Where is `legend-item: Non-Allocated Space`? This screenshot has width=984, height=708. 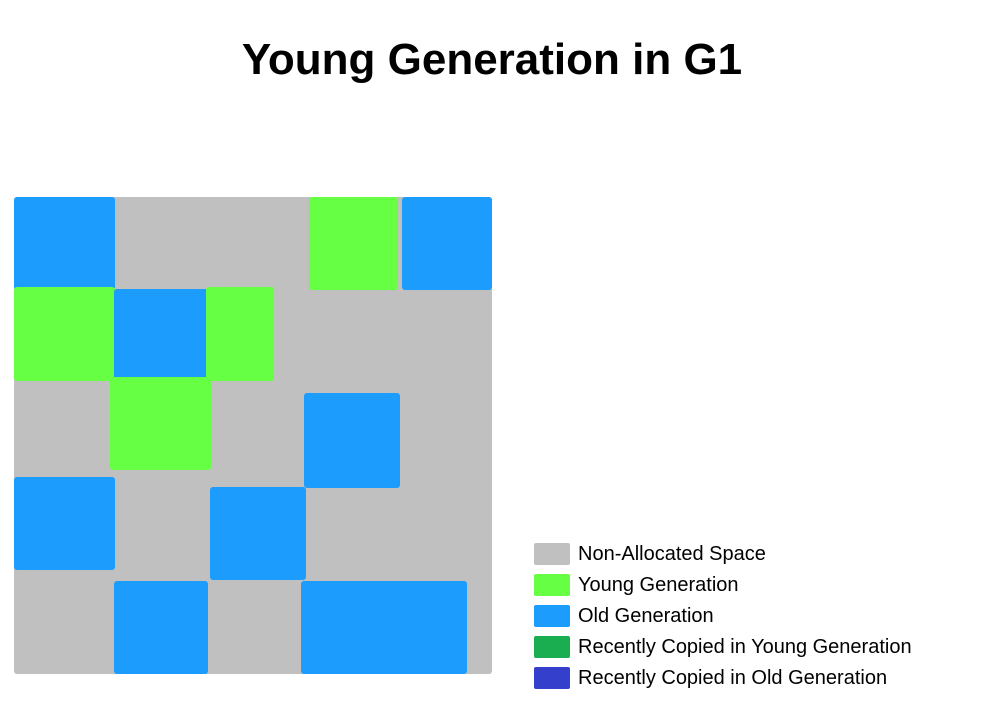 legend-item: Non-Allocated Space is located at coordinates (754, 556).